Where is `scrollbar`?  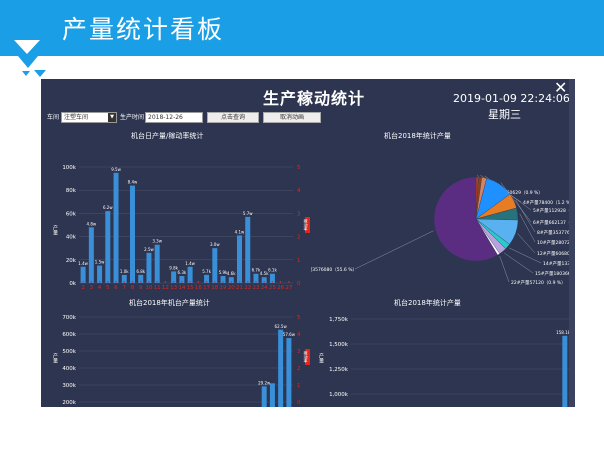
scrollbar is located at coordinates (572, 243).